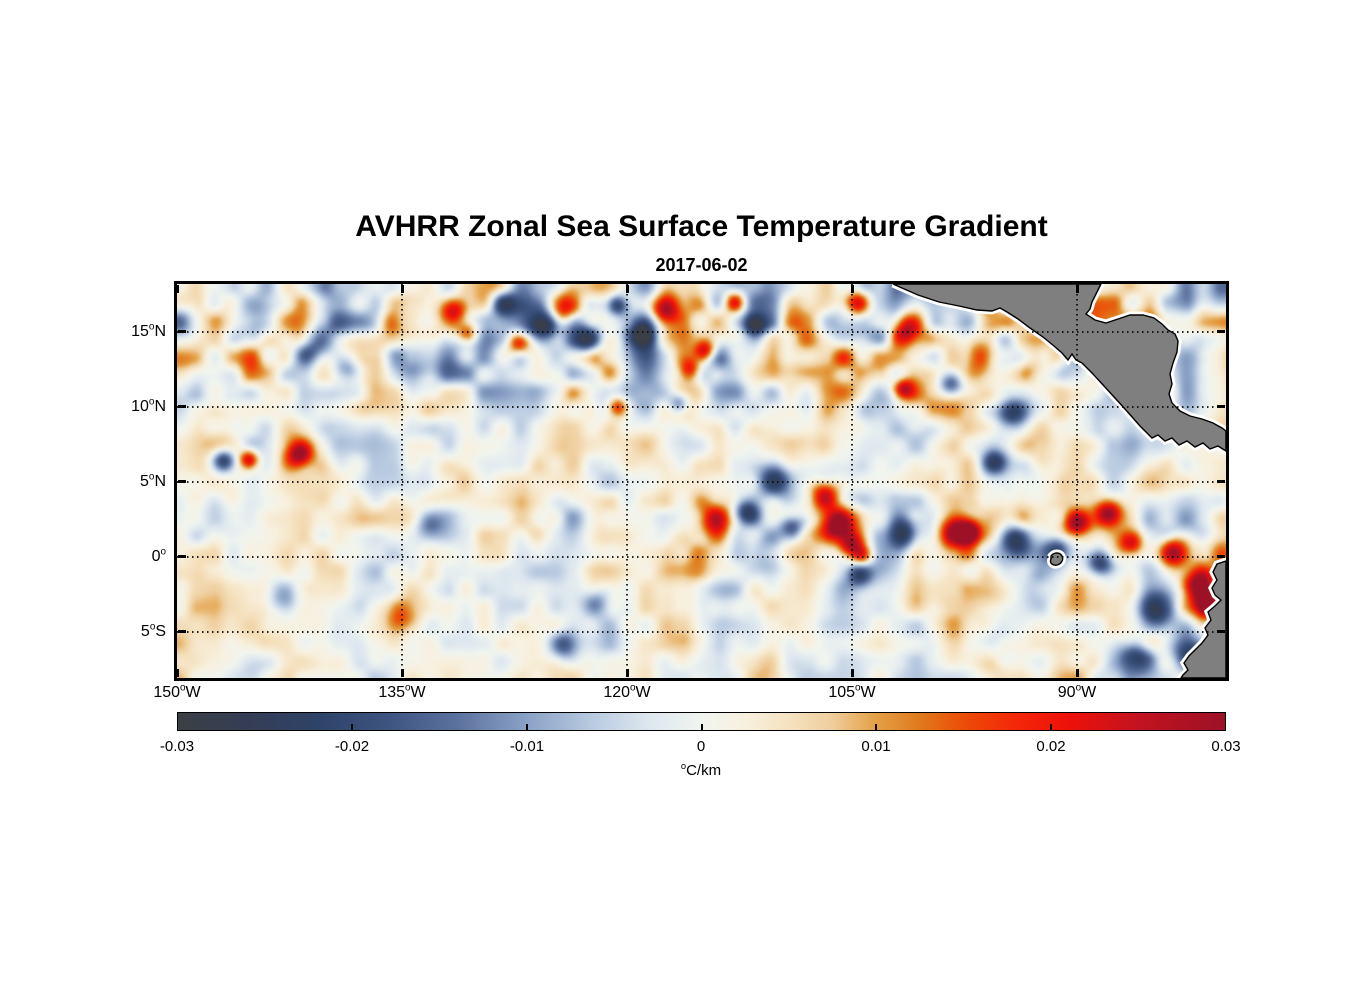 The image size is (1356, 1000). What do you see at coordinates (1226, 746) in the screenshot?
I see `colorbar-label-6: 0.03` at bounding box center [1226, 746].